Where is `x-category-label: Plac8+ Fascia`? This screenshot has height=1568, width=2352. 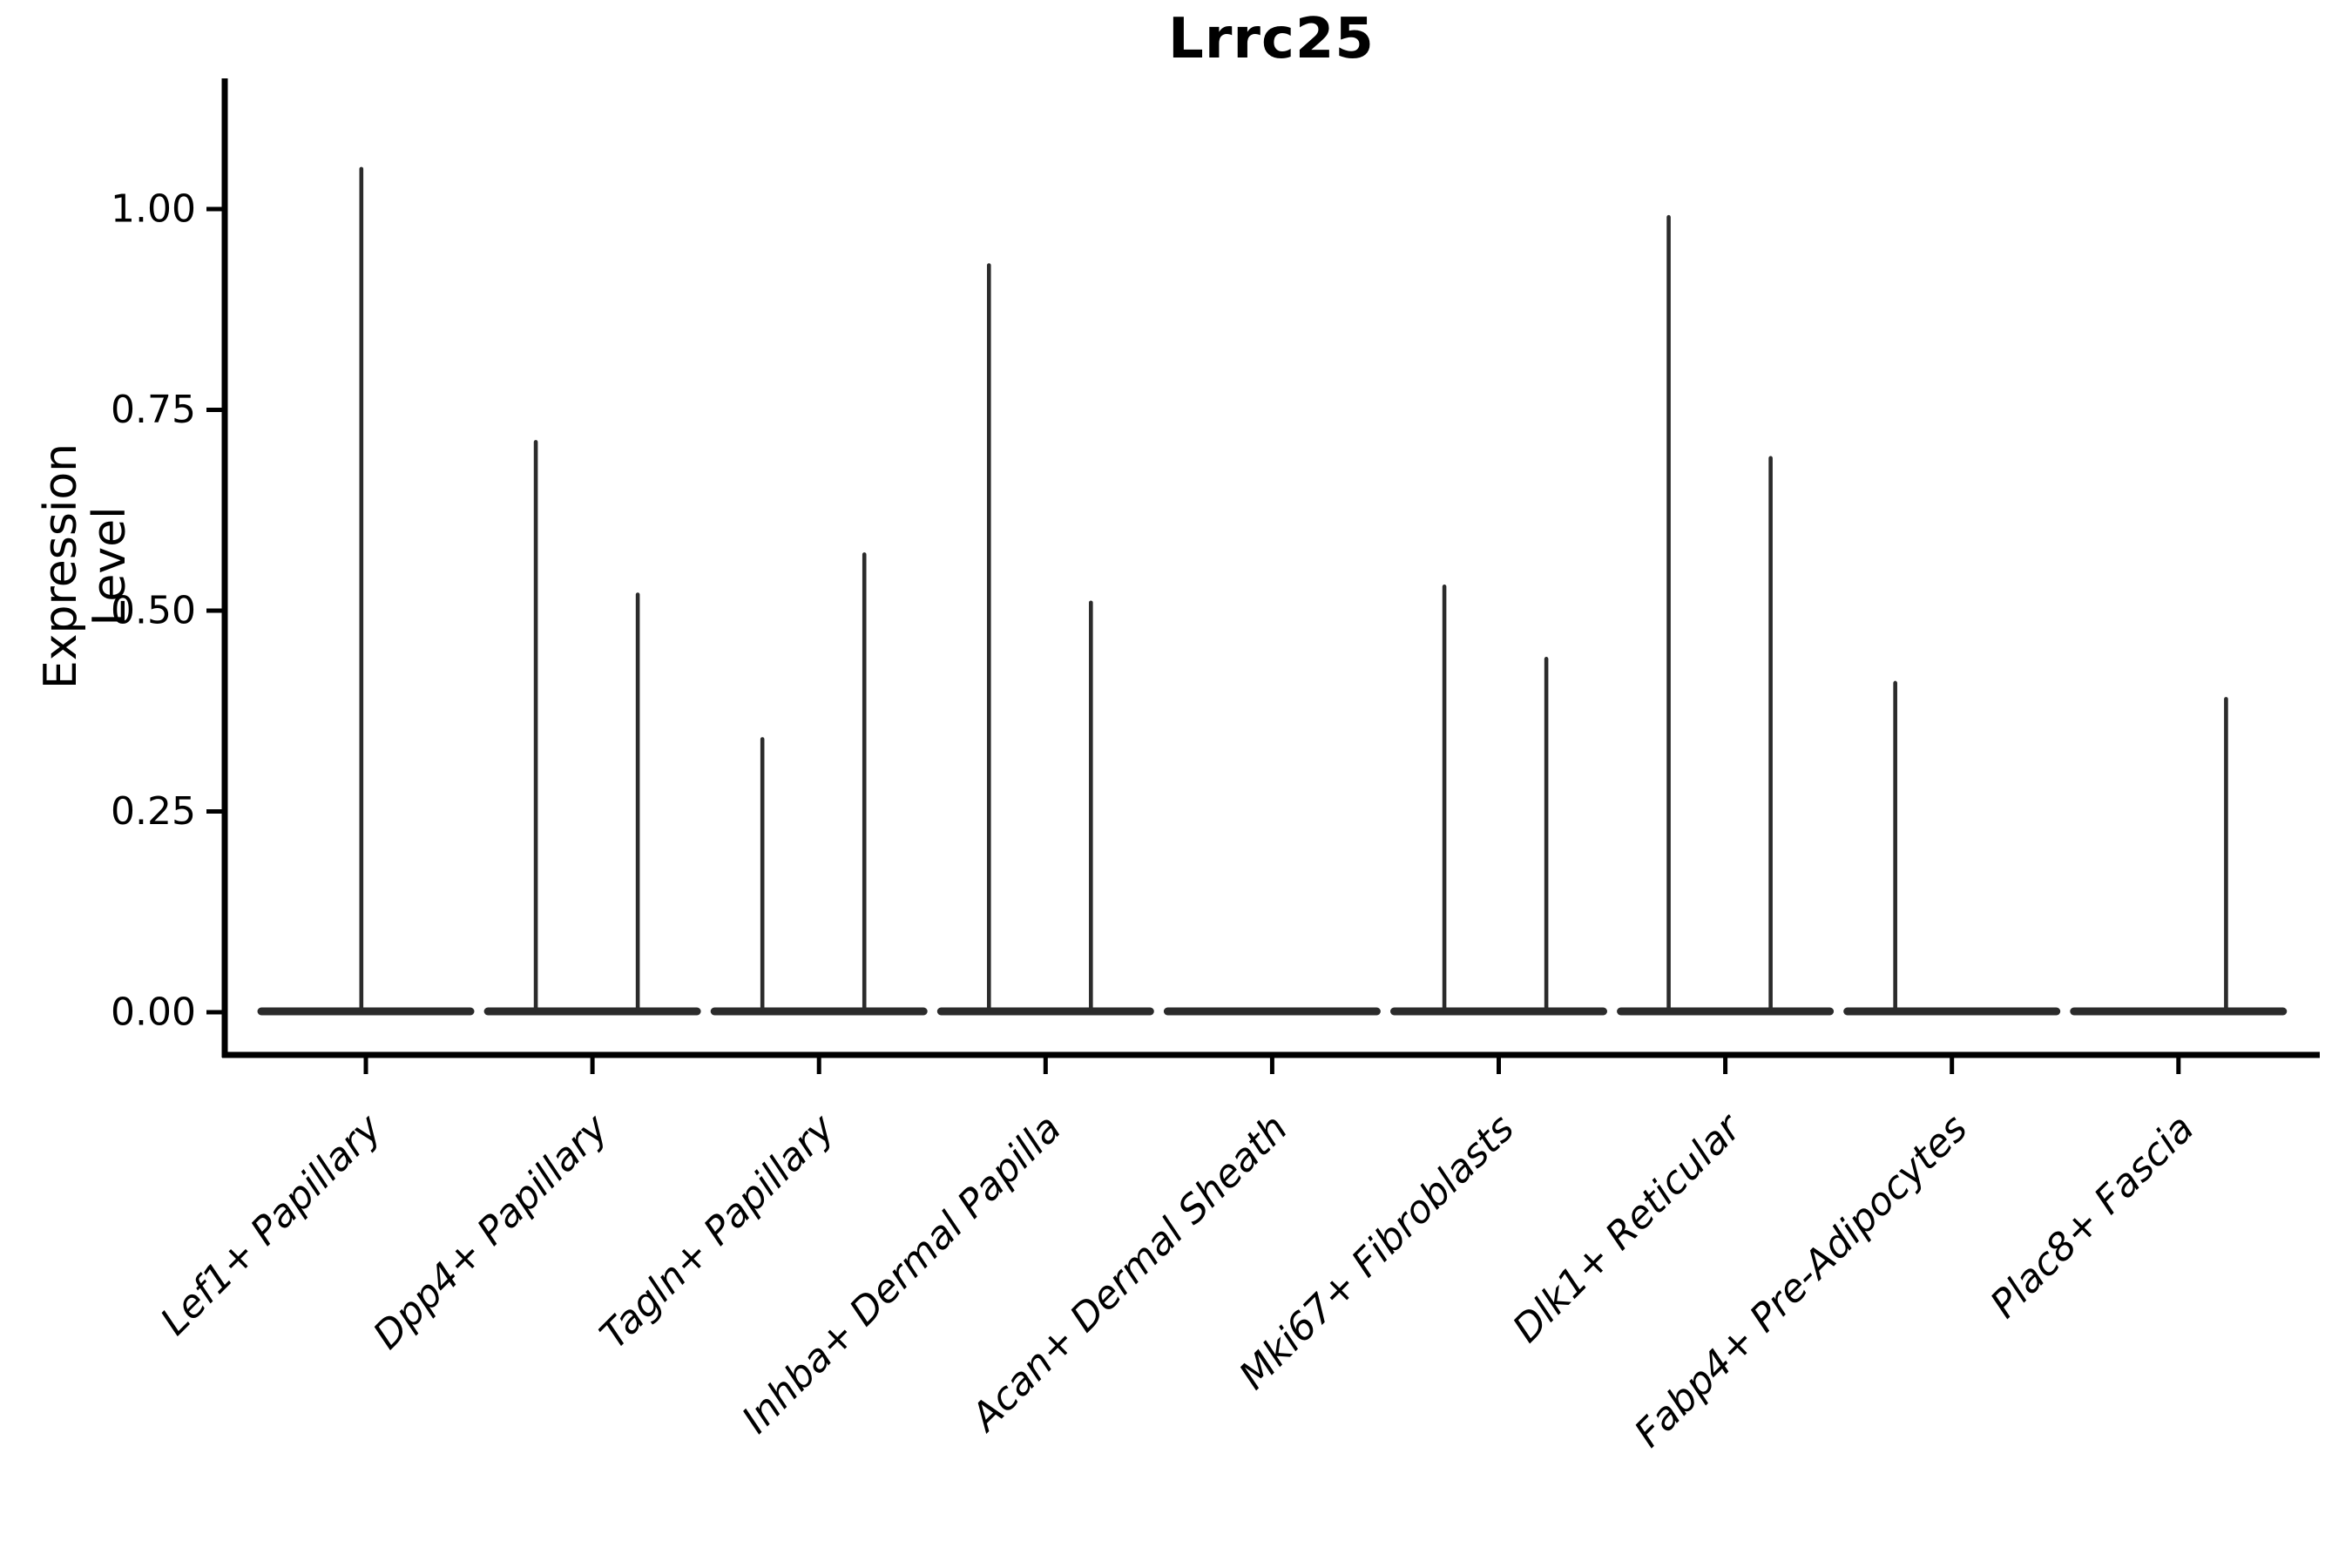
x-category-label: Plac8+ Fascia is located at coordinates (2092, 1216).